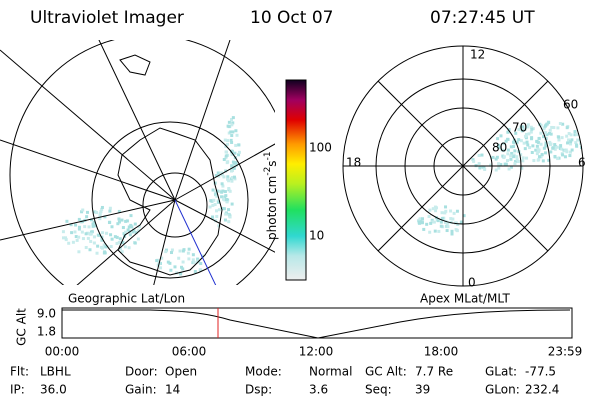 This screenshot has width=600, height=400. What do you see at coordinates (565, 352) in the screenshot?
I see `x-tick-label: 23:59` at bounding box center [565, 352].